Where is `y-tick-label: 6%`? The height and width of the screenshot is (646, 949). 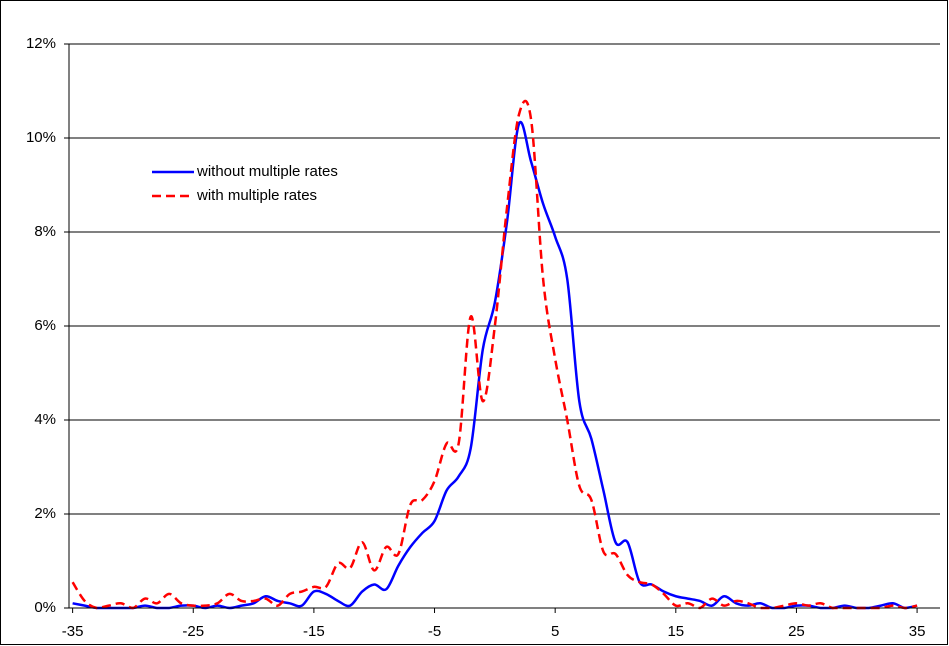
y-tick-label: 6% is located at coordinates (45, 325).